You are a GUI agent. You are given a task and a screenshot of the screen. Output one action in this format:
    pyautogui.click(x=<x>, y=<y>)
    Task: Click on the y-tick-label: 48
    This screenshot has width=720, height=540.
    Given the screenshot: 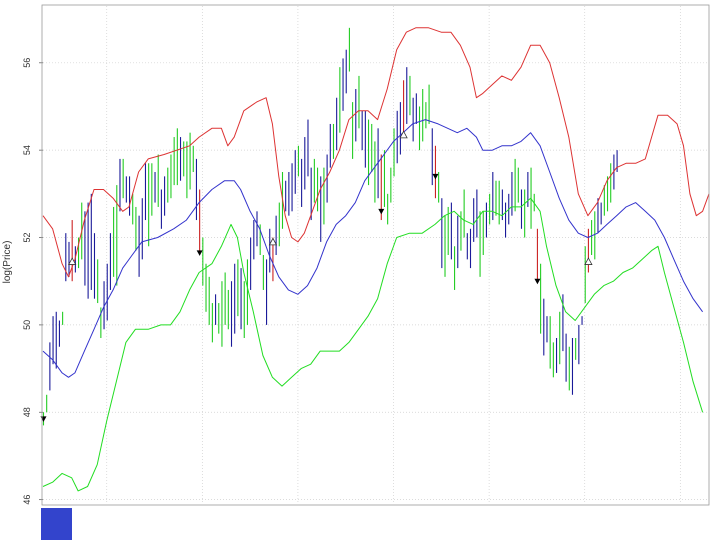 What is the action you would take?
    pyautogui.click(x=27, y=412)
    